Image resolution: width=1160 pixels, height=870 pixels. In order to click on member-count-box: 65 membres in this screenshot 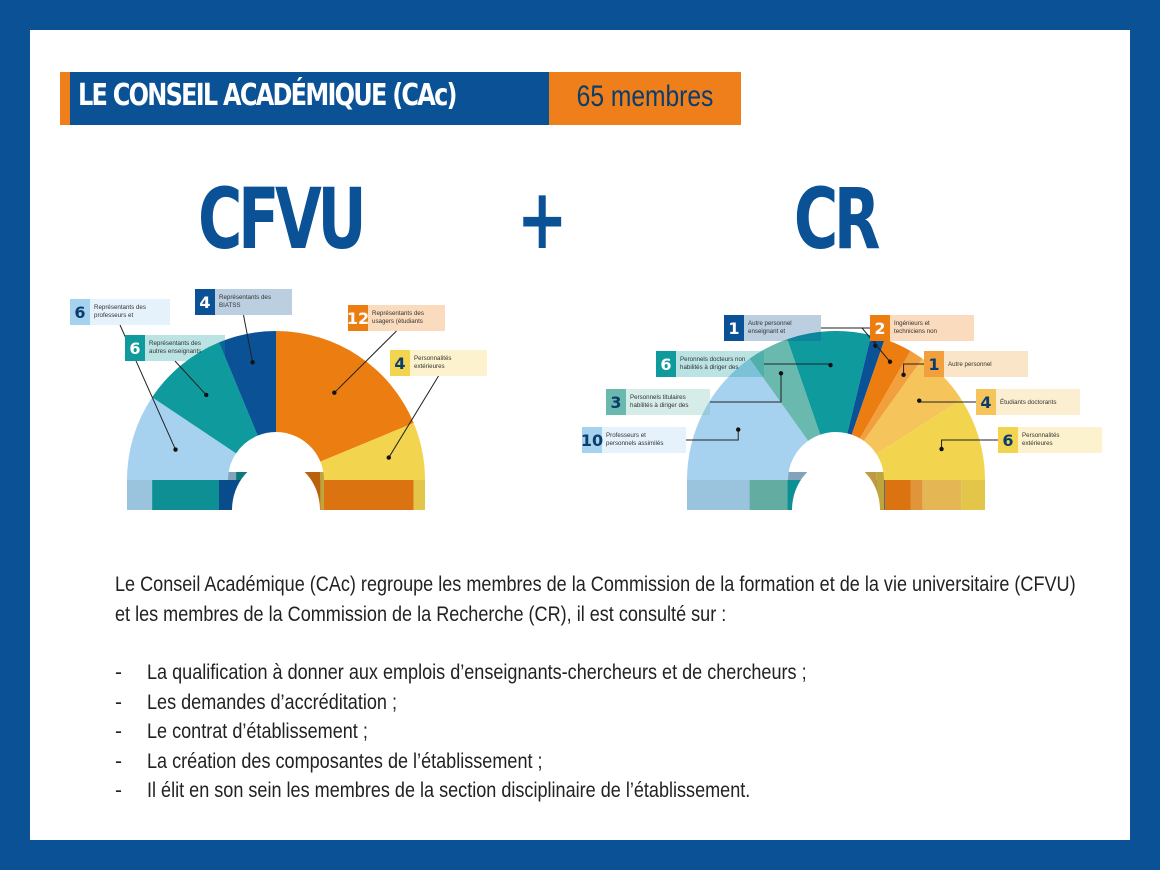, I will do `click(645, 98)`.